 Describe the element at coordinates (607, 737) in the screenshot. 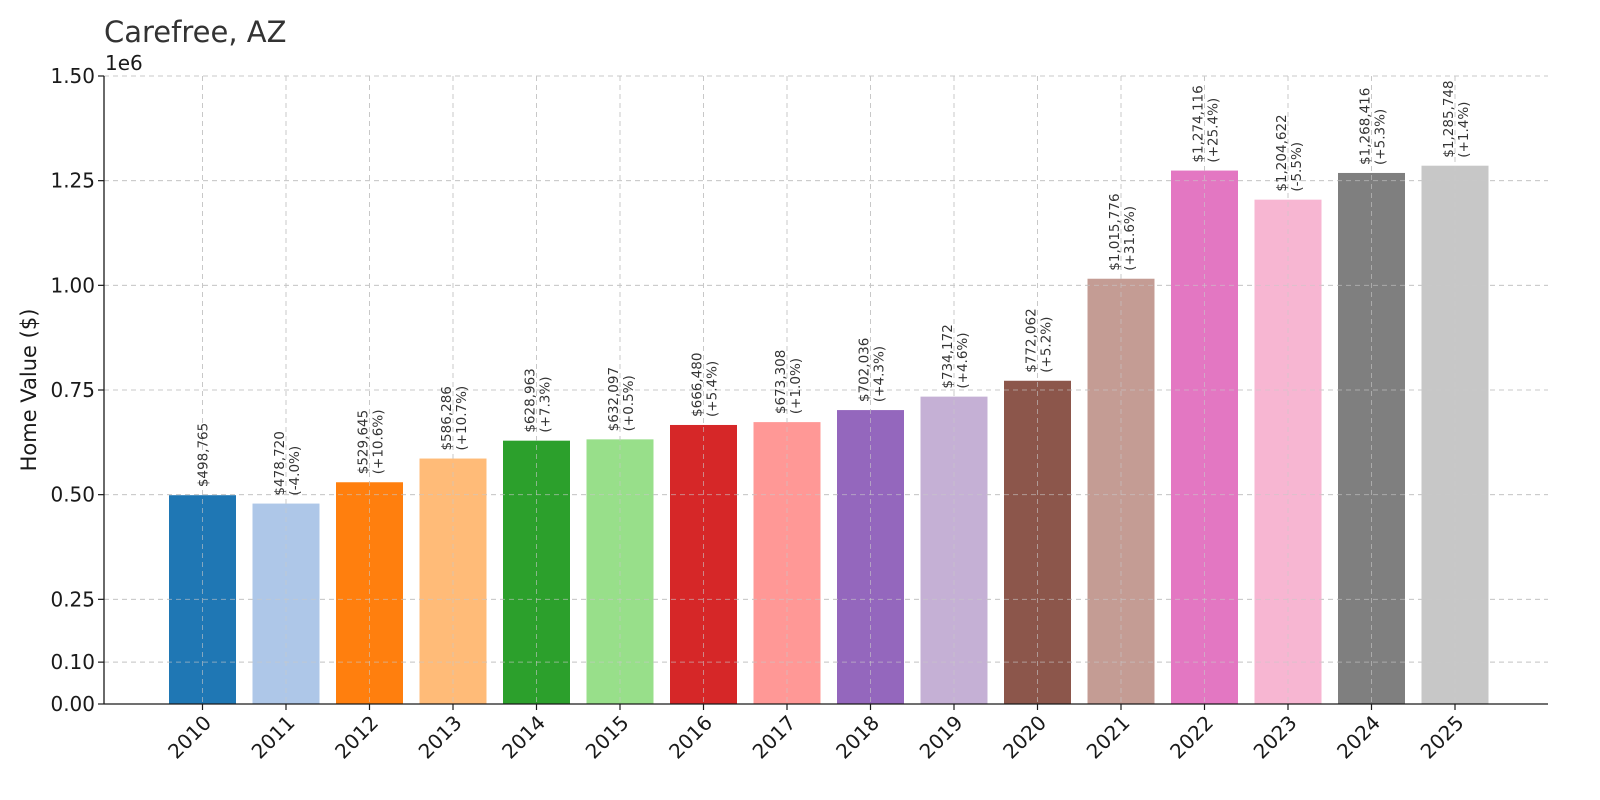

I see `x-tick-label: 2015` at that location.